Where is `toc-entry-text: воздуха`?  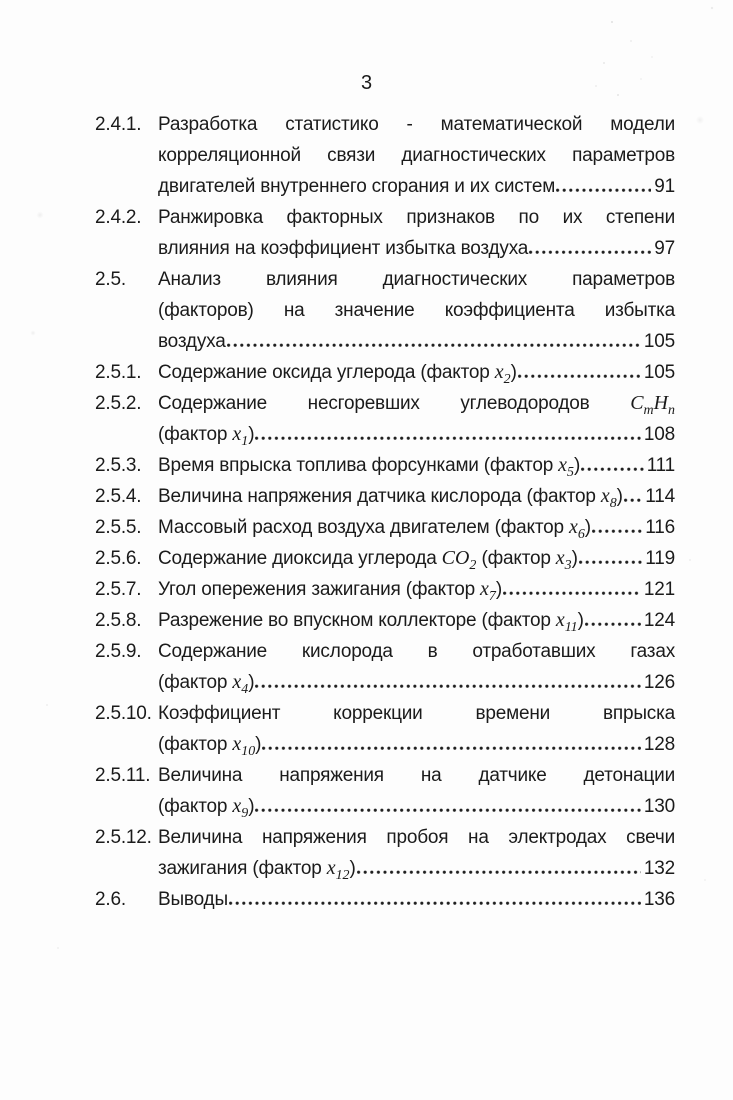
toc-entry-text: воздуха is located at coordinates (192, 341).